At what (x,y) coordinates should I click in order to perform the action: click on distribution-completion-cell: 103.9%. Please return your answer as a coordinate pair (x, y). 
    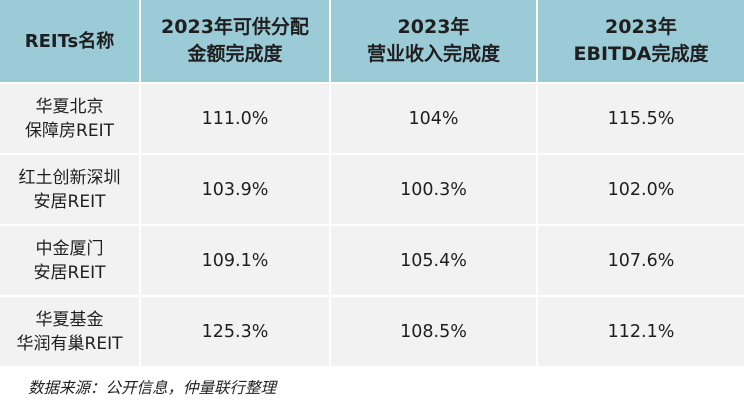
    Looking at the image, I should click on (235, 189).